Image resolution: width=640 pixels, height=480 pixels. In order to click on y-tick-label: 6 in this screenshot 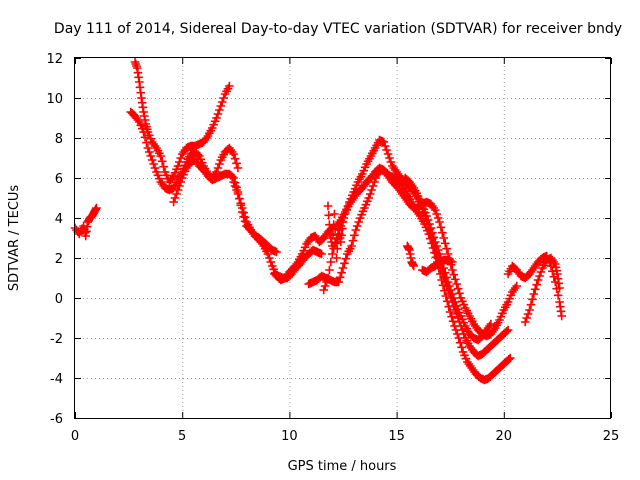, I will do `click(59, 179)`.